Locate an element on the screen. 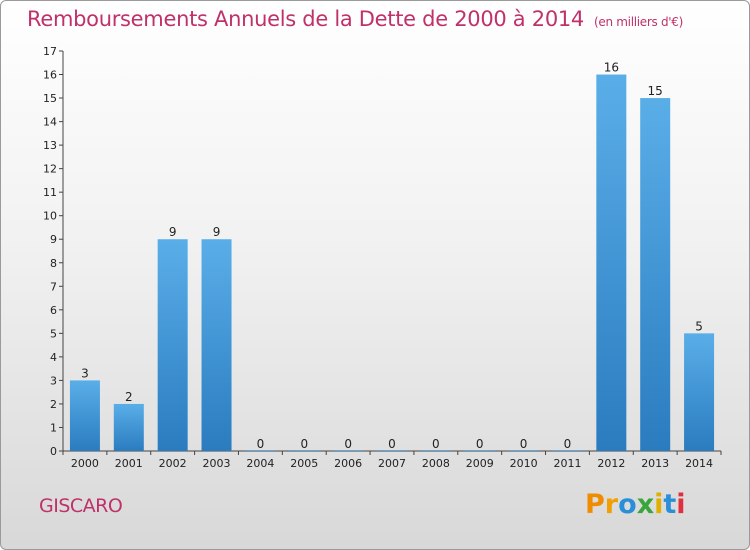  proxiti-logo: Proxiti is located at coordinates (635, 504).